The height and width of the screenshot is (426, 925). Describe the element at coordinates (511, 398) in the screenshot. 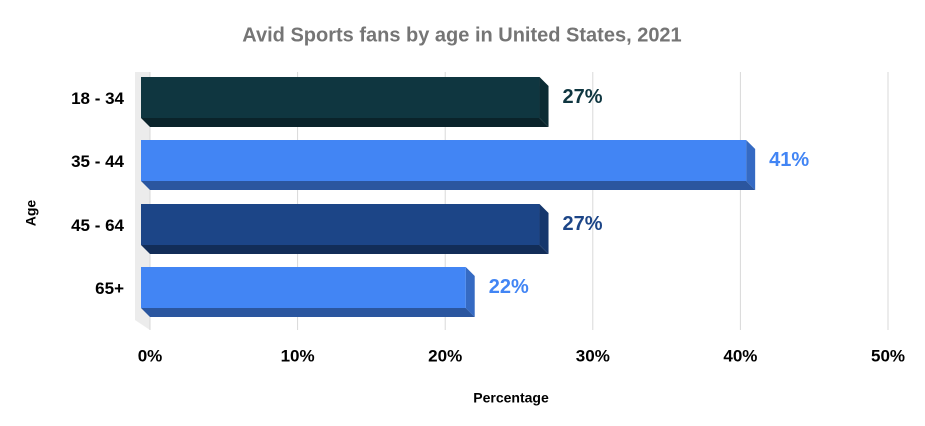

I see `x-axis-label: Percentage` at that location.